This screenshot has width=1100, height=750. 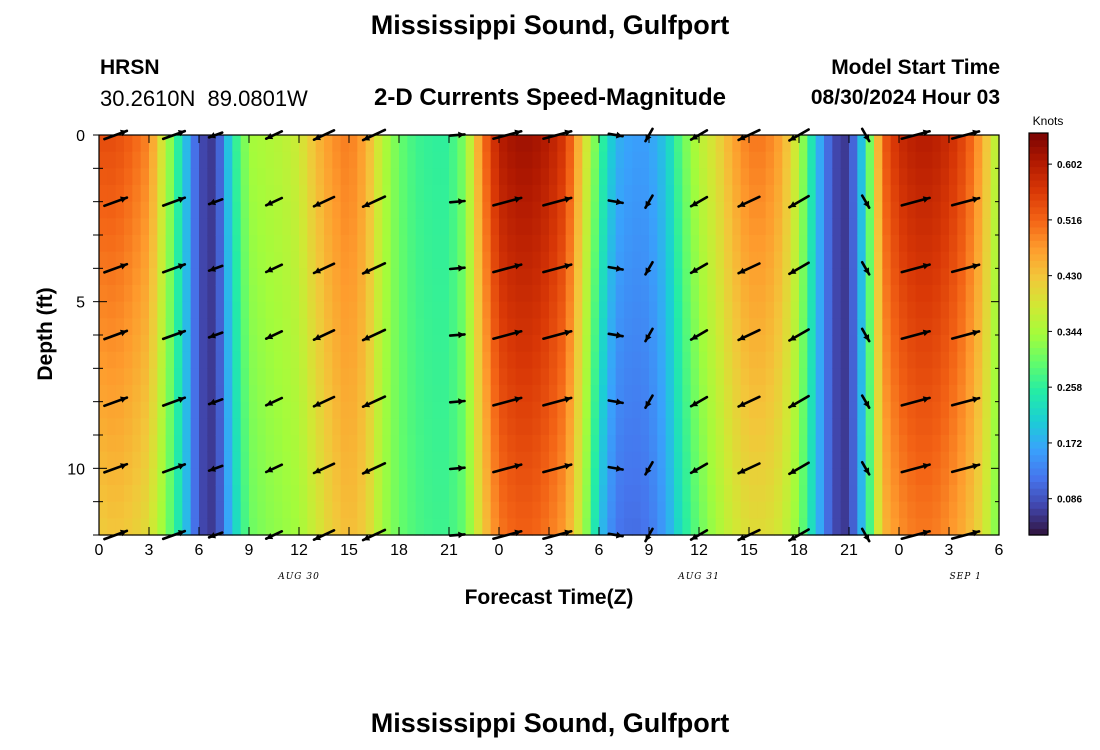 I want to click on colorbar-tick-label: 0.430, so click(x=1069, y=277).